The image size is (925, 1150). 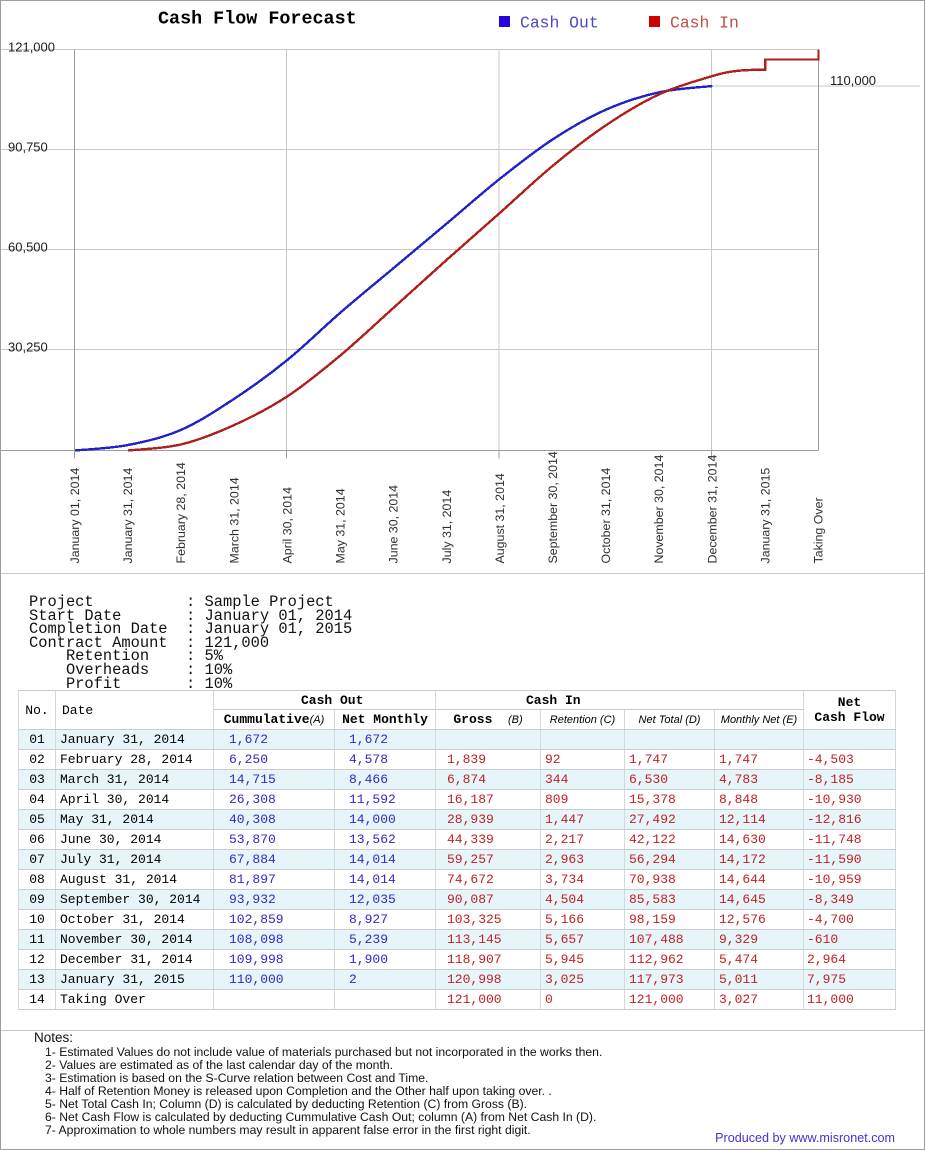 I want to click on svg-text: September 30, 2014, so click(x=553, y=507).